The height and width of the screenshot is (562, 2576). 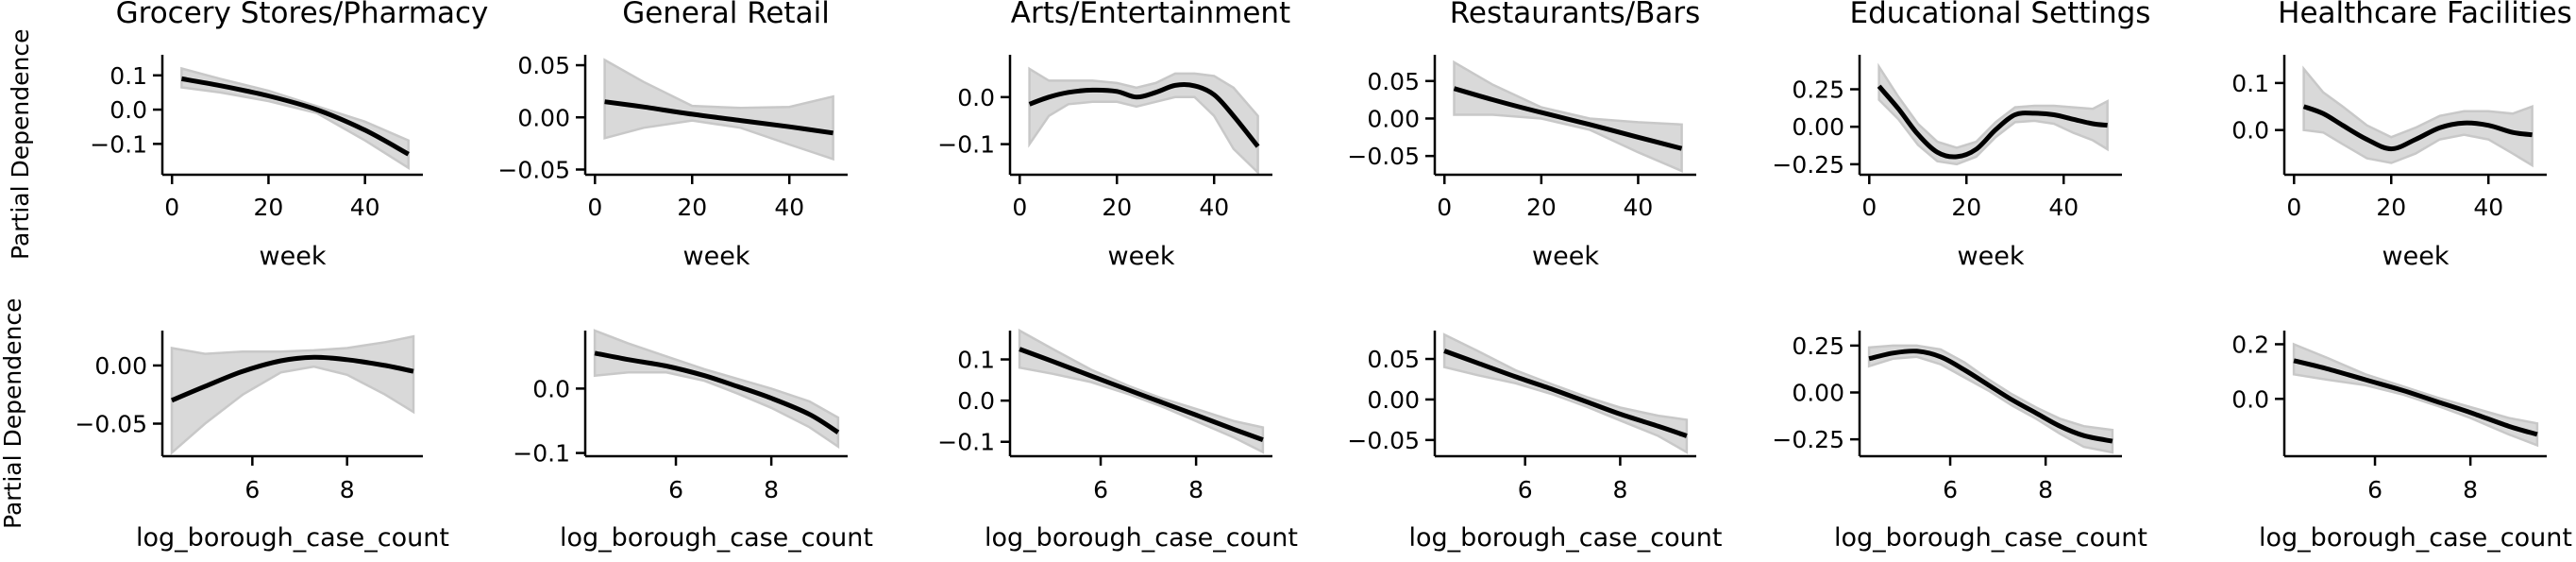 What do you see at coordinates (2401, 442) in the screenshot?
I see `panel-11: 6 8 0.2 0.0 log_borough_case_count` at bounding box center [2401, 442].